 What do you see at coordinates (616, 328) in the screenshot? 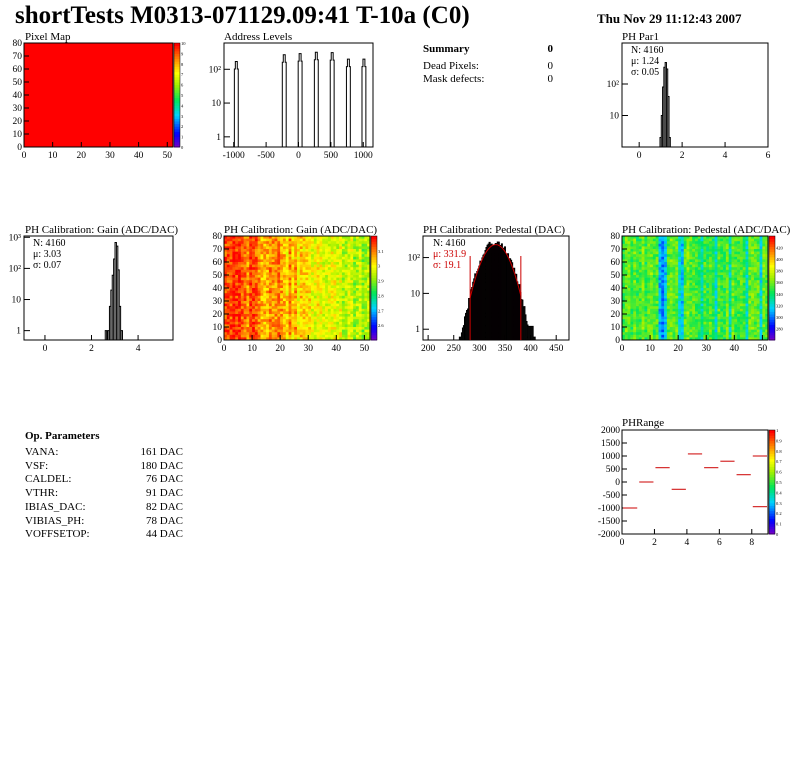
I see `y-tick-label: 10` at bounding box center [616, 328].